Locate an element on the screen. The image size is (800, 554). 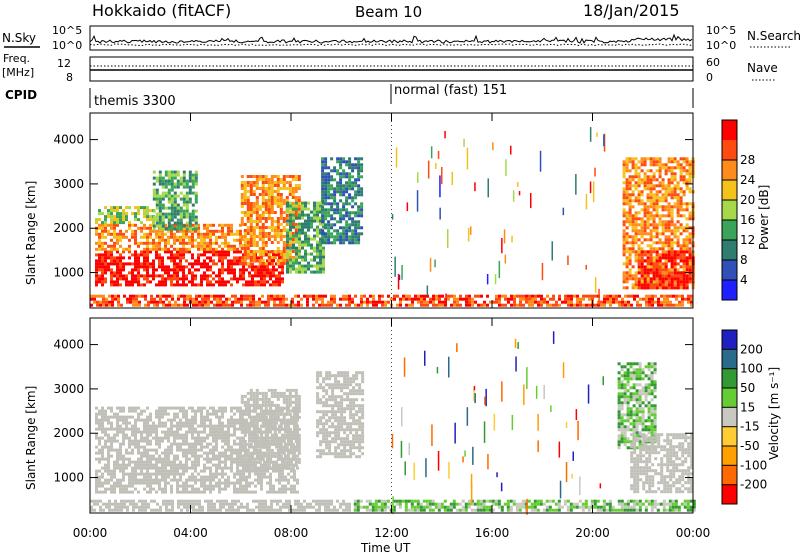
data-streak is located at coordinates (593, 192).